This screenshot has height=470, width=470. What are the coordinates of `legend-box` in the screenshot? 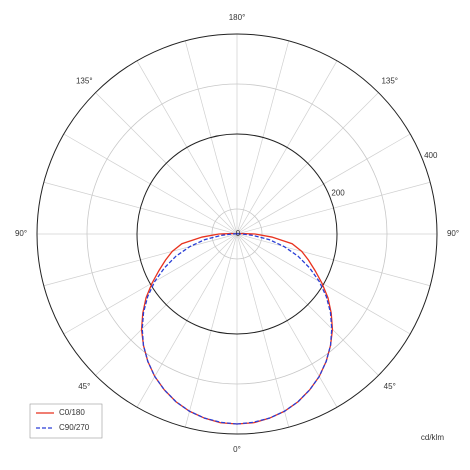 It's located at (66, 421).